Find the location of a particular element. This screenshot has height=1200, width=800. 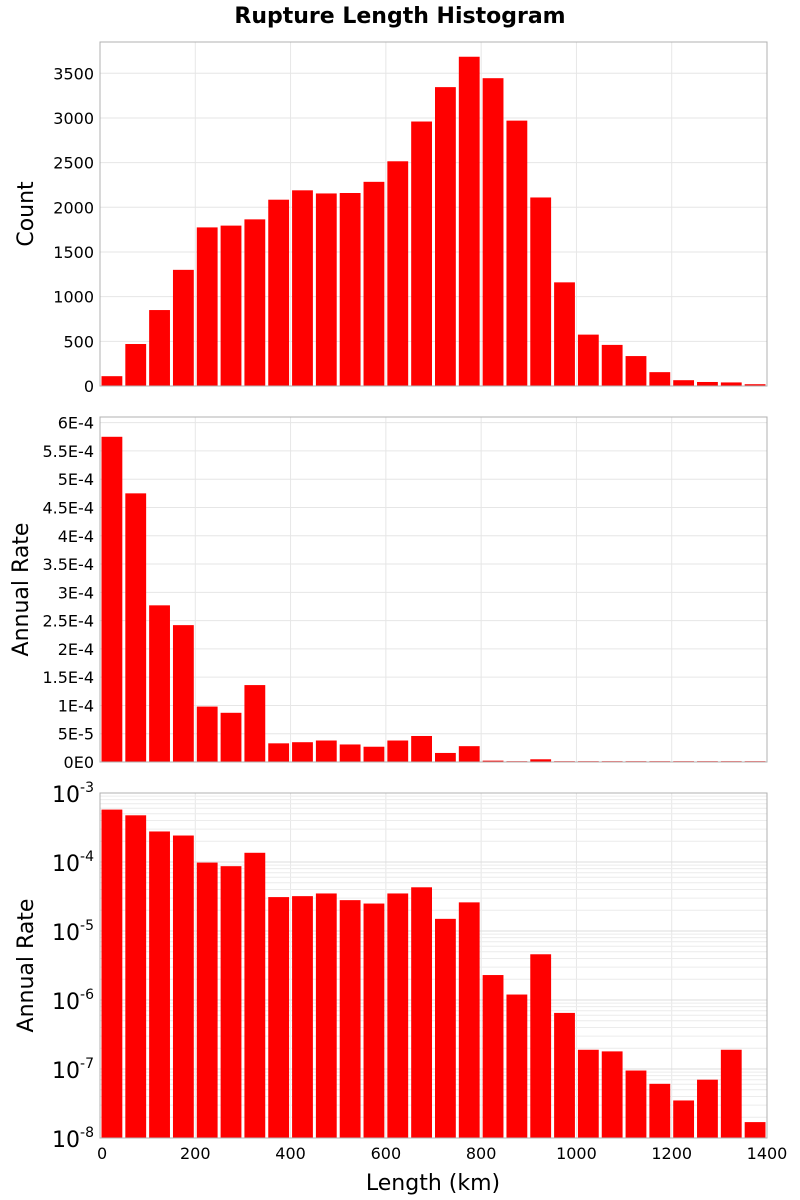

y-tick-label: 500 is located at coordinates (78, 341).